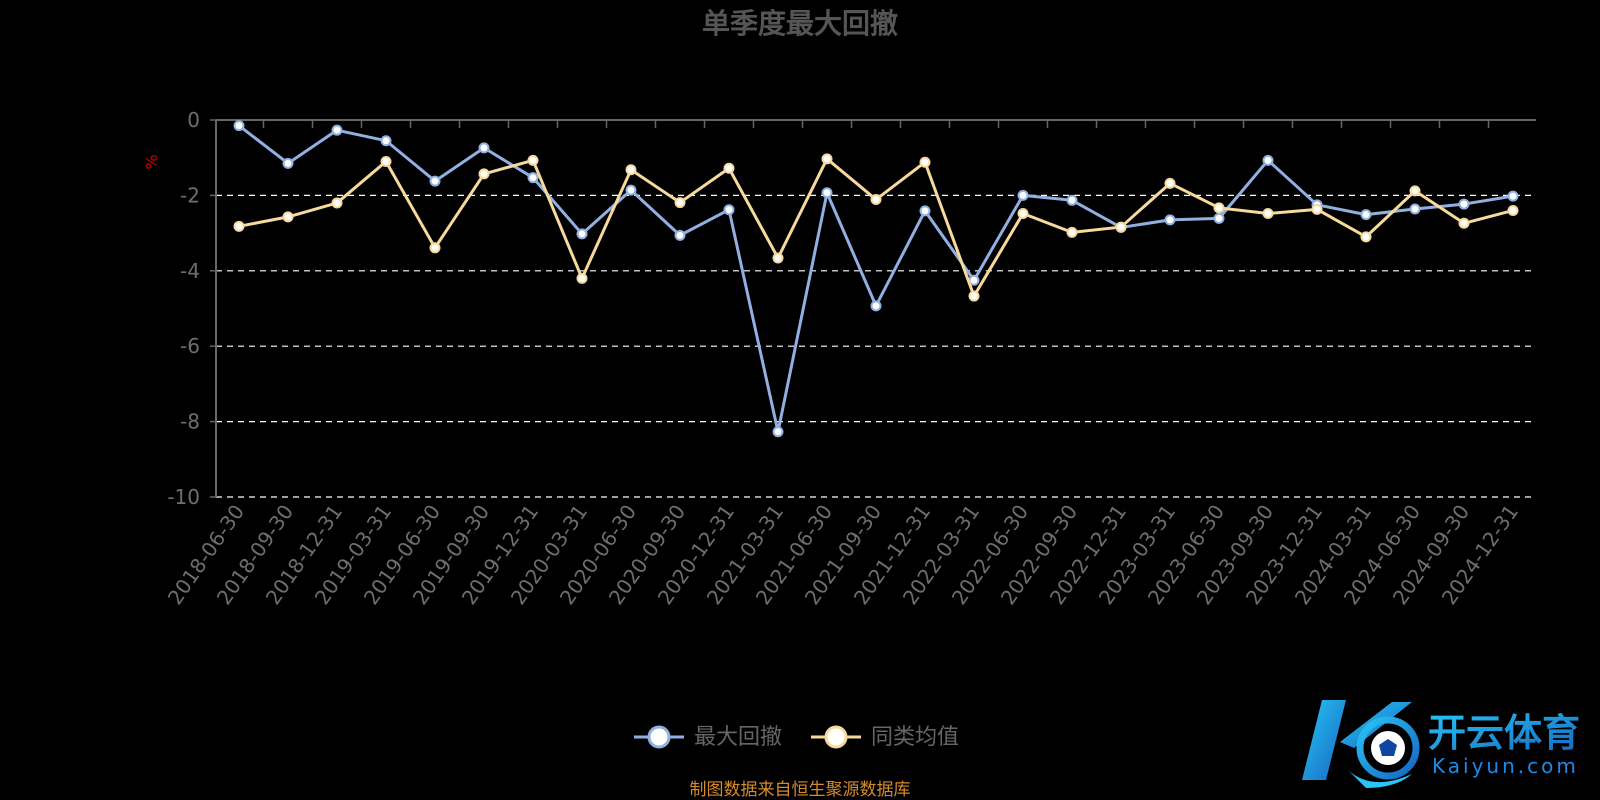  Describe the element at coordinates (659, 737) in the screenshot. I see `legend-marker-max-drawdown` at that location.